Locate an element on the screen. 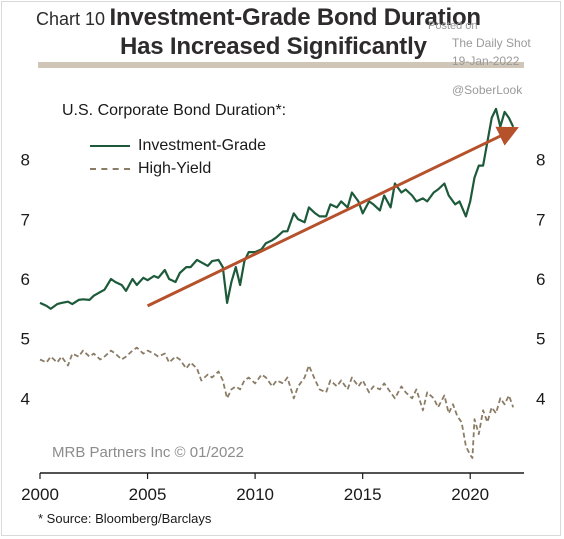  chart-number: Chart 10 is located at coordinates (71, 19).